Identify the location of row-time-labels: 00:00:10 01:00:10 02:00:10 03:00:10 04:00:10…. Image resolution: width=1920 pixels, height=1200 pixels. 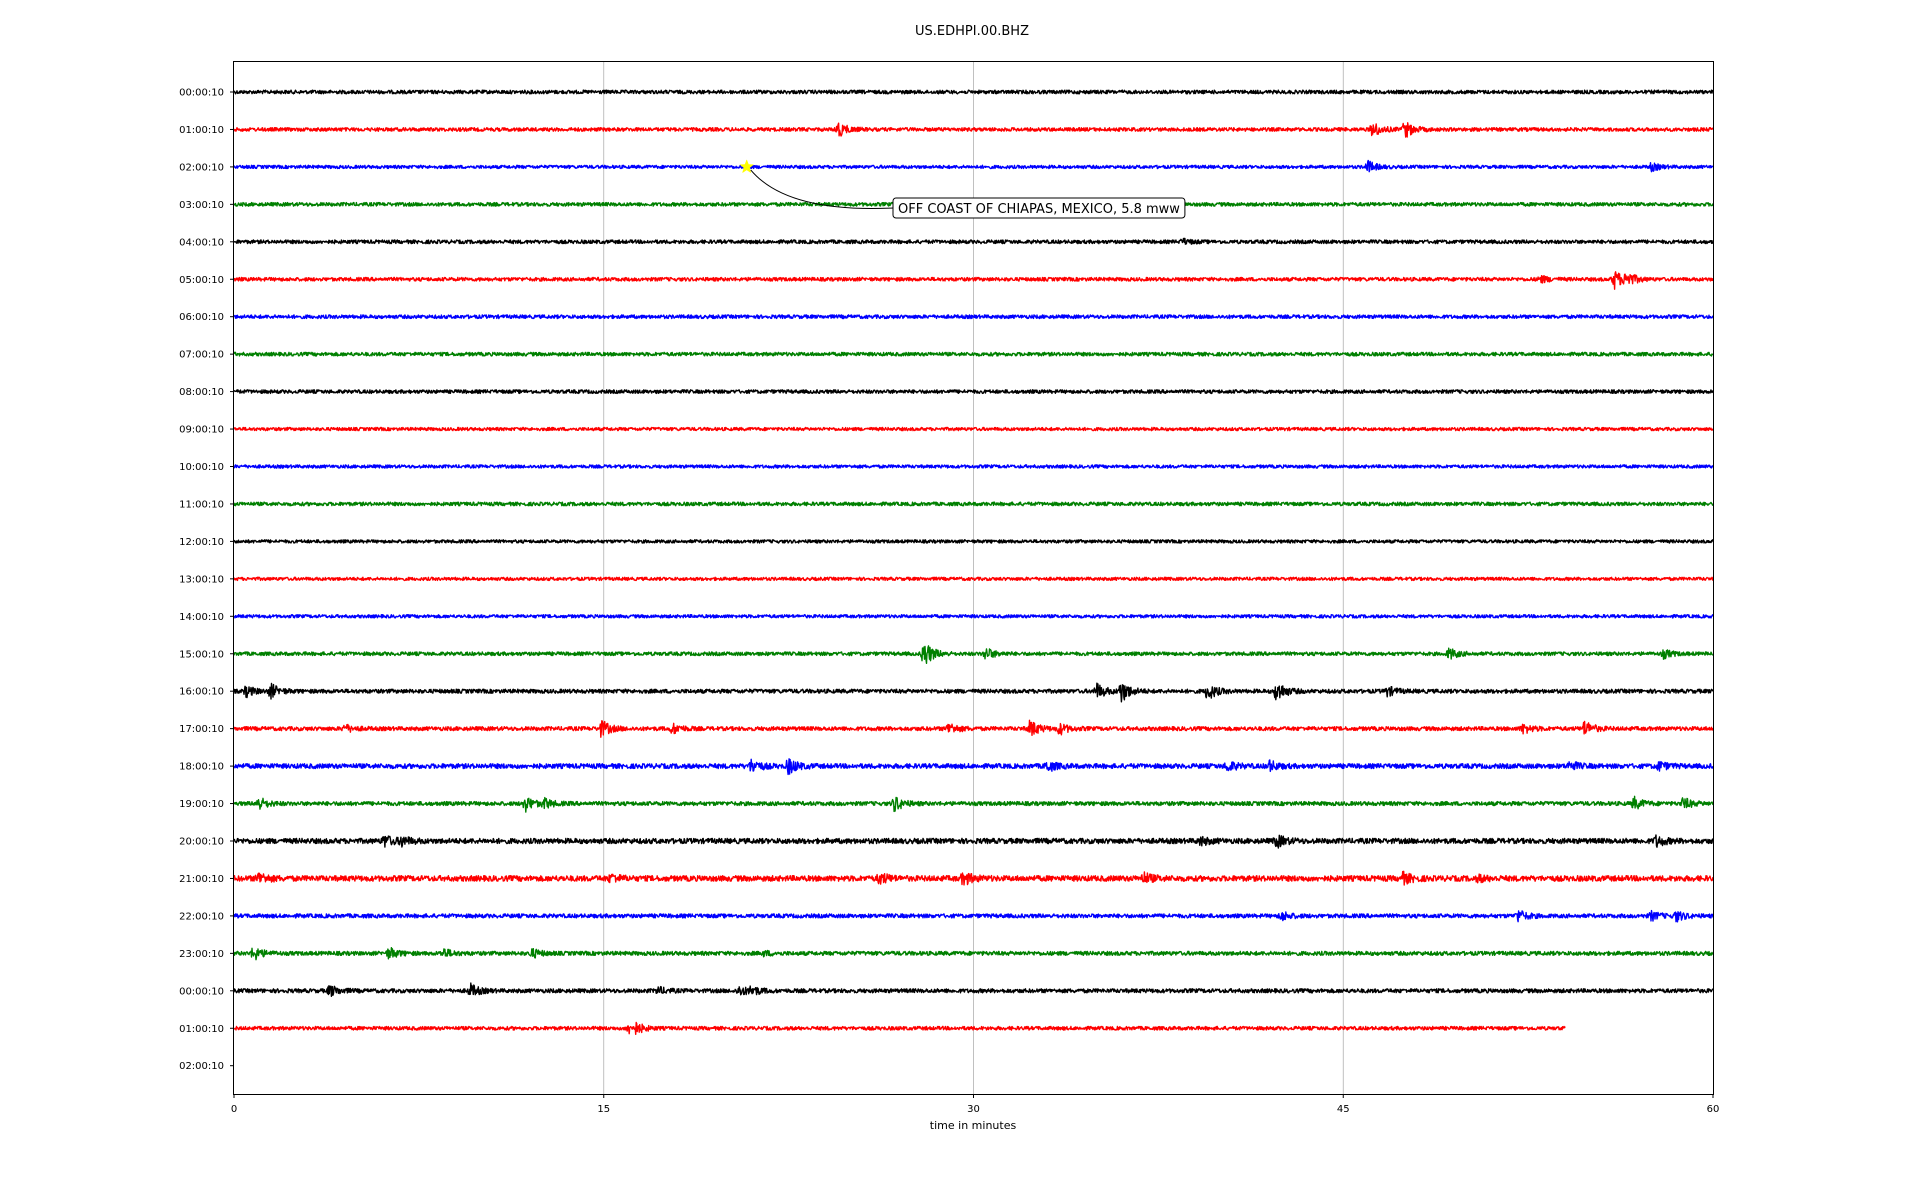
(206, 580).